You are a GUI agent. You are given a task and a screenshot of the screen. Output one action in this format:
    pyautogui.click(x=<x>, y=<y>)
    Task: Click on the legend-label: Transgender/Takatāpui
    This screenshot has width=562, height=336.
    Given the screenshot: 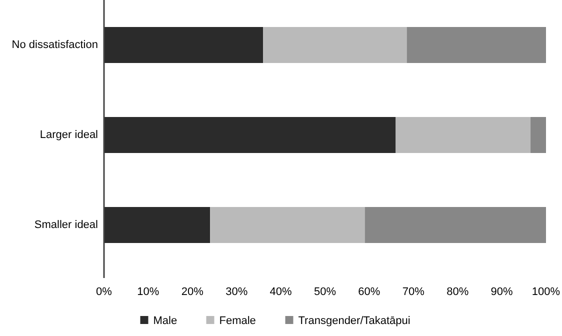 What is the action you would take?
    pyautogui.click(x=354, y=321)
    